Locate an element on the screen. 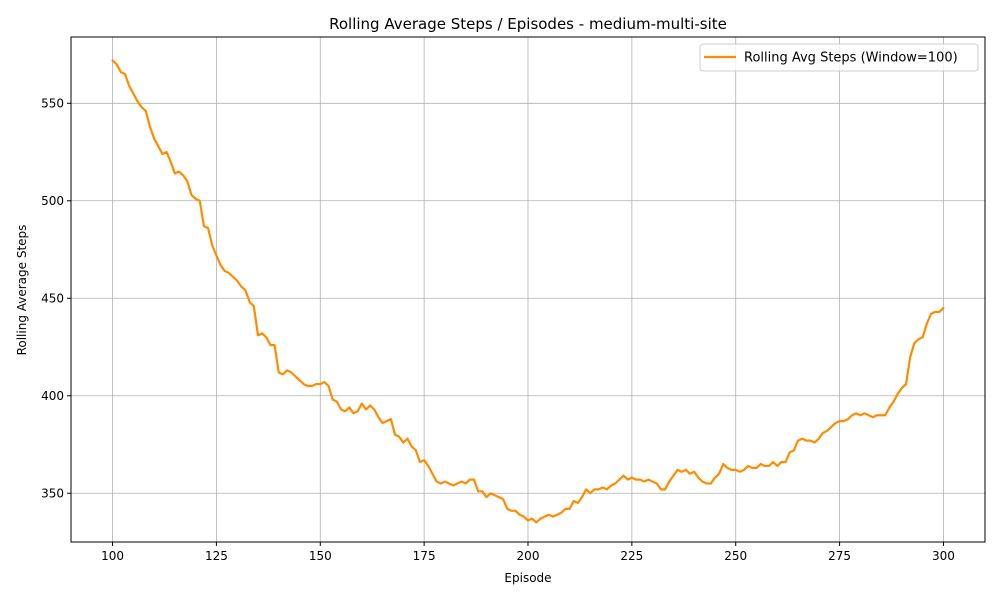 The width and height of the screenshot is (1000, 600). legend: Rolling Avg Steps (Window=100) is located at coordinates (839, 57).